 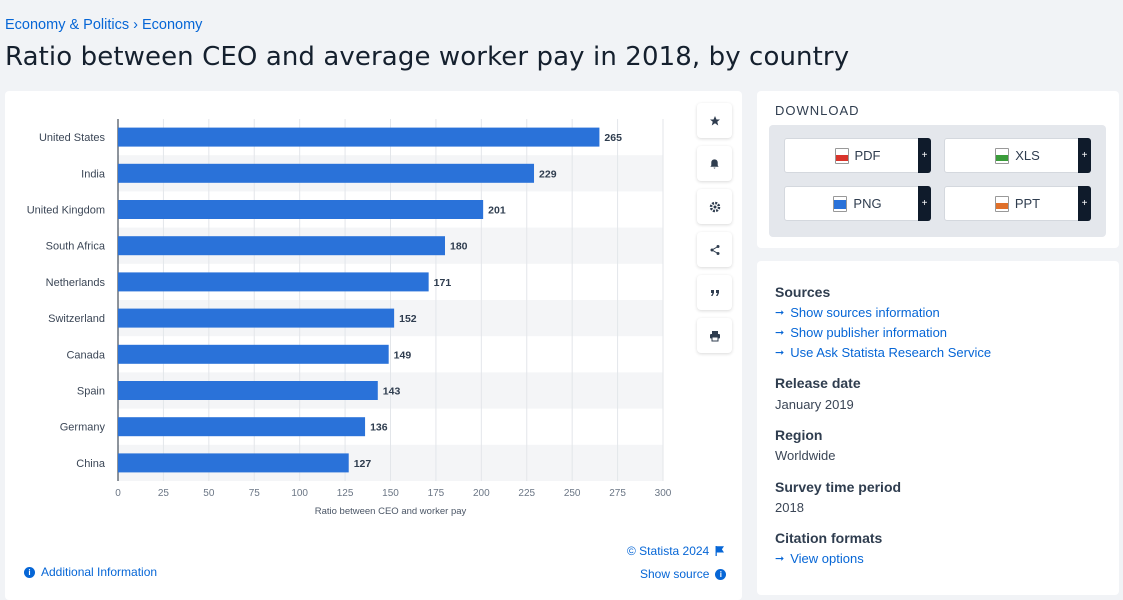 I want to click on category-label: Netherlands, so click(x=76, y=283).